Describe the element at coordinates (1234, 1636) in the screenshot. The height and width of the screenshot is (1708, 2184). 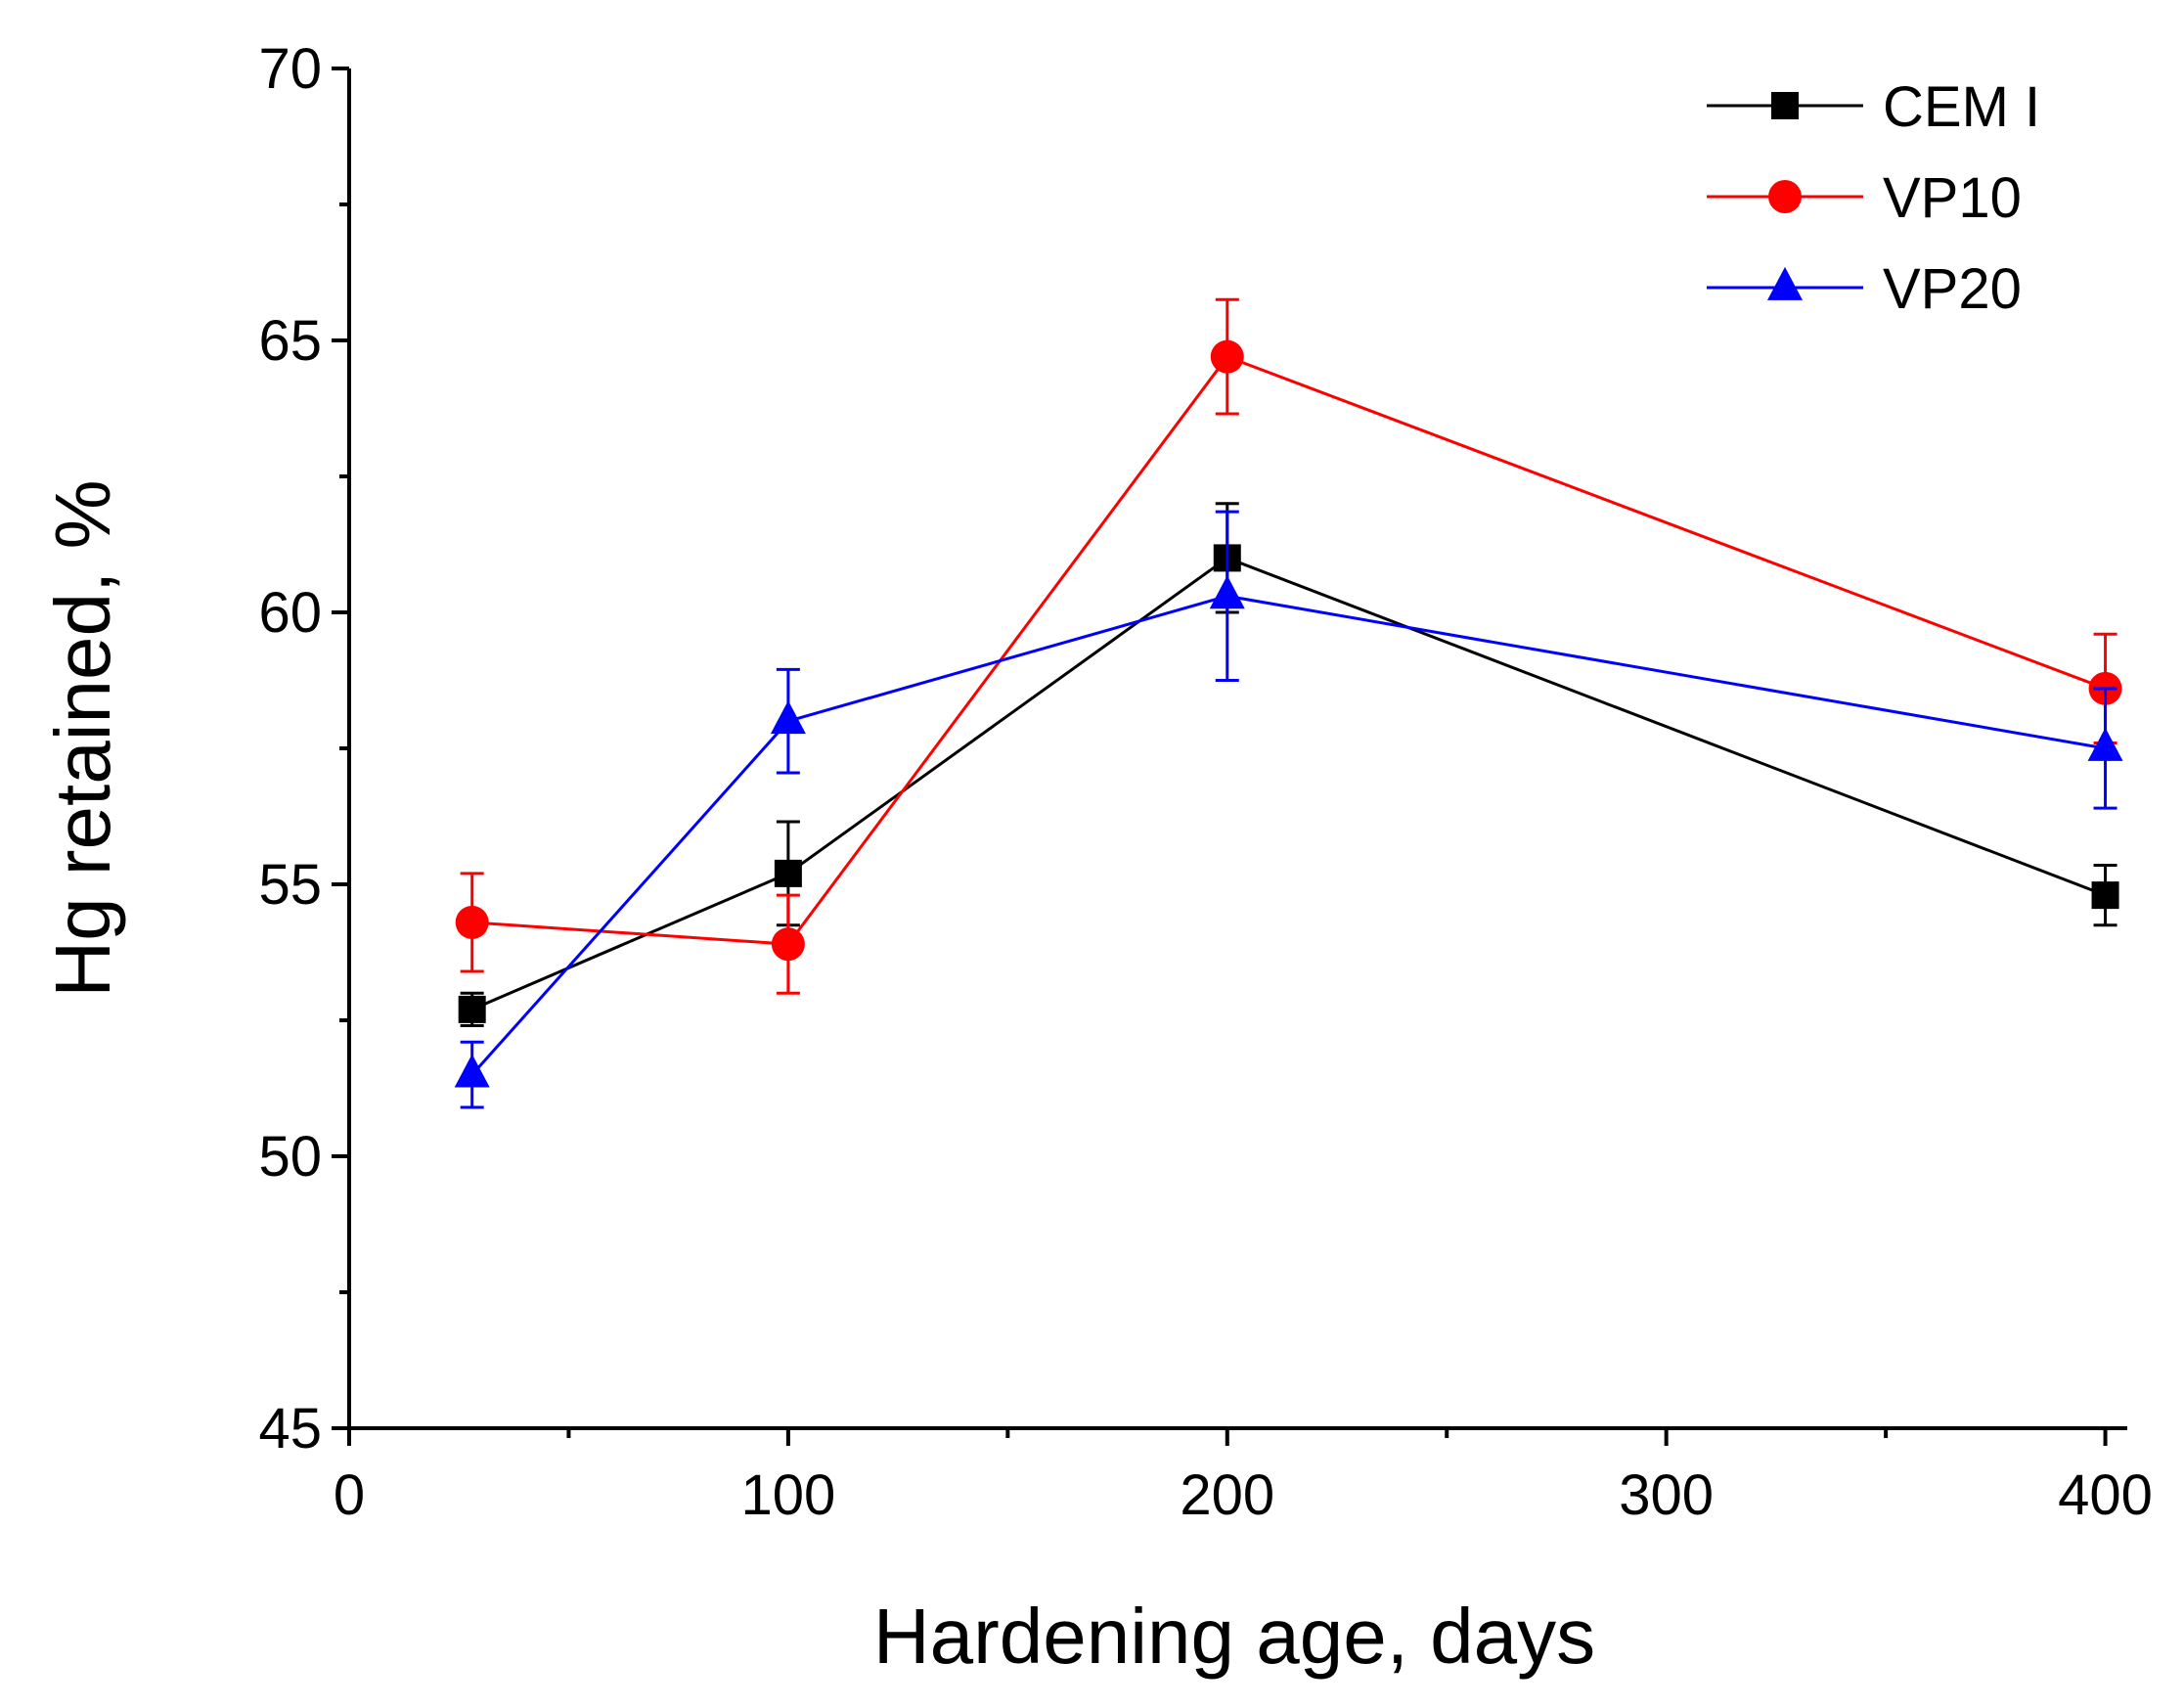
I see `x-axis-title: Hardening age, days` at that location.